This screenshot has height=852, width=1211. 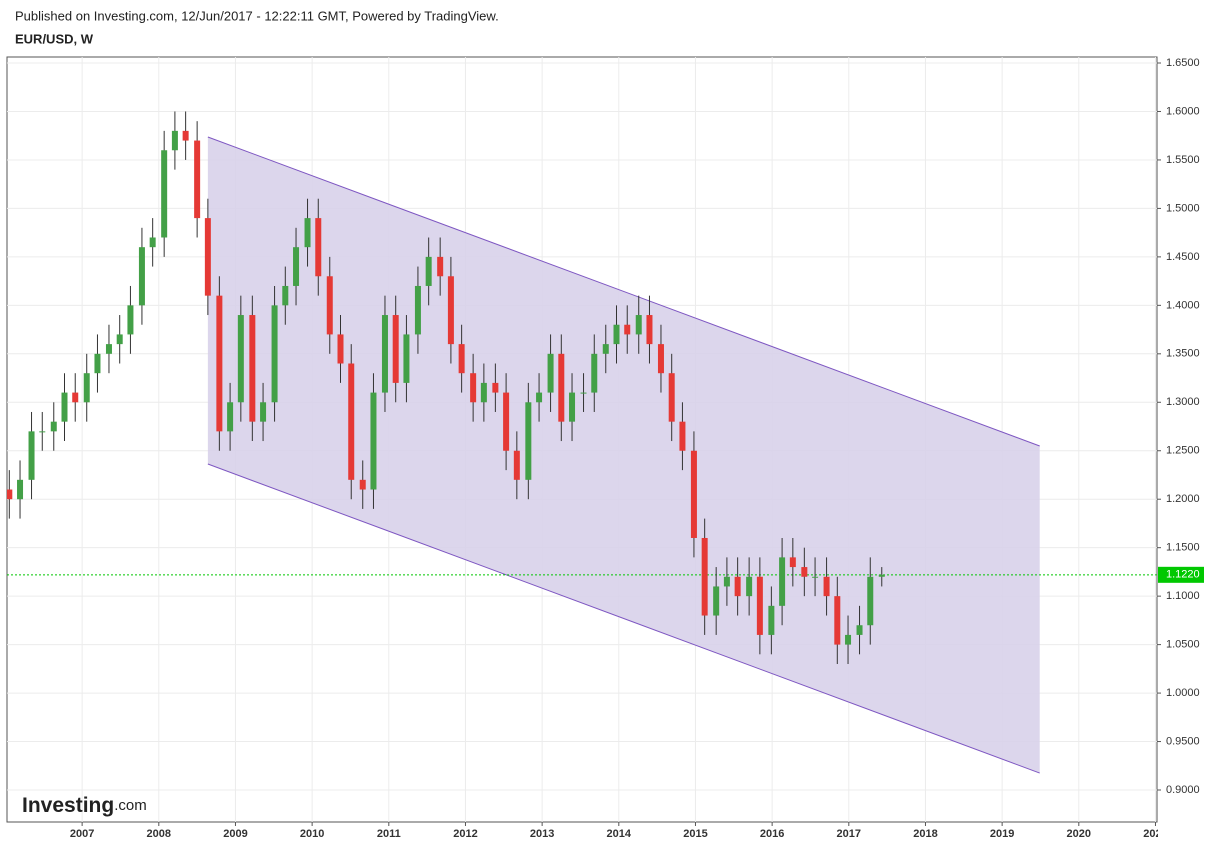 What do you see at coordinates (849, 834) in the screenshot?
I see `x-tick-label: 2017` at bounding box center [849, 834].